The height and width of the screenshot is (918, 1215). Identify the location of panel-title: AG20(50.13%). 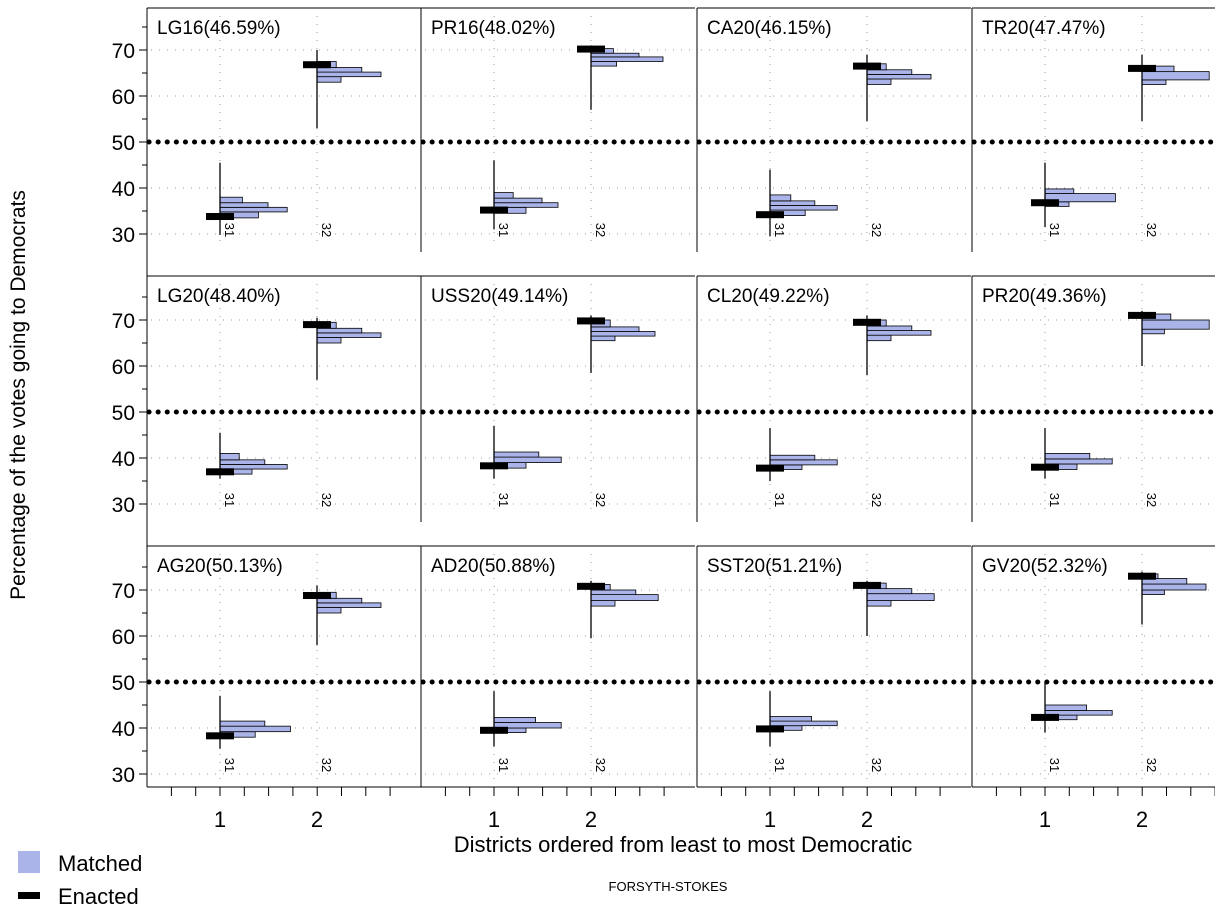
(220, 566).